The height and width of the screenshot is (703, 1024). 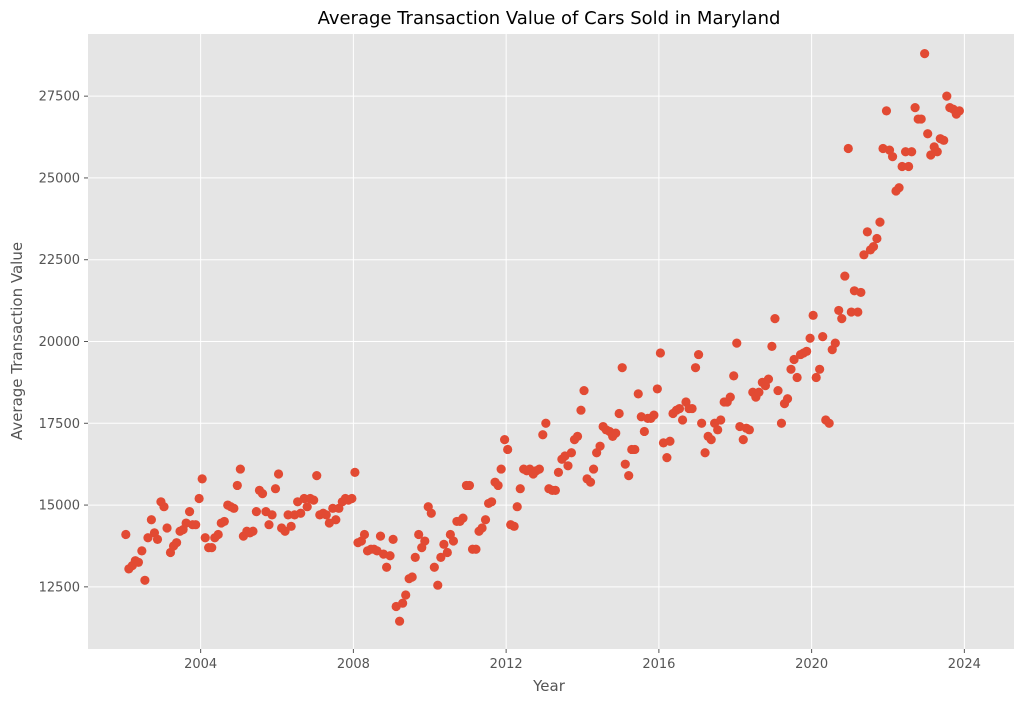 What do you see at coordinates (59, 178) in the screenshot?
I see `y-tick-label: 25000` at bounding box center [59, 178].